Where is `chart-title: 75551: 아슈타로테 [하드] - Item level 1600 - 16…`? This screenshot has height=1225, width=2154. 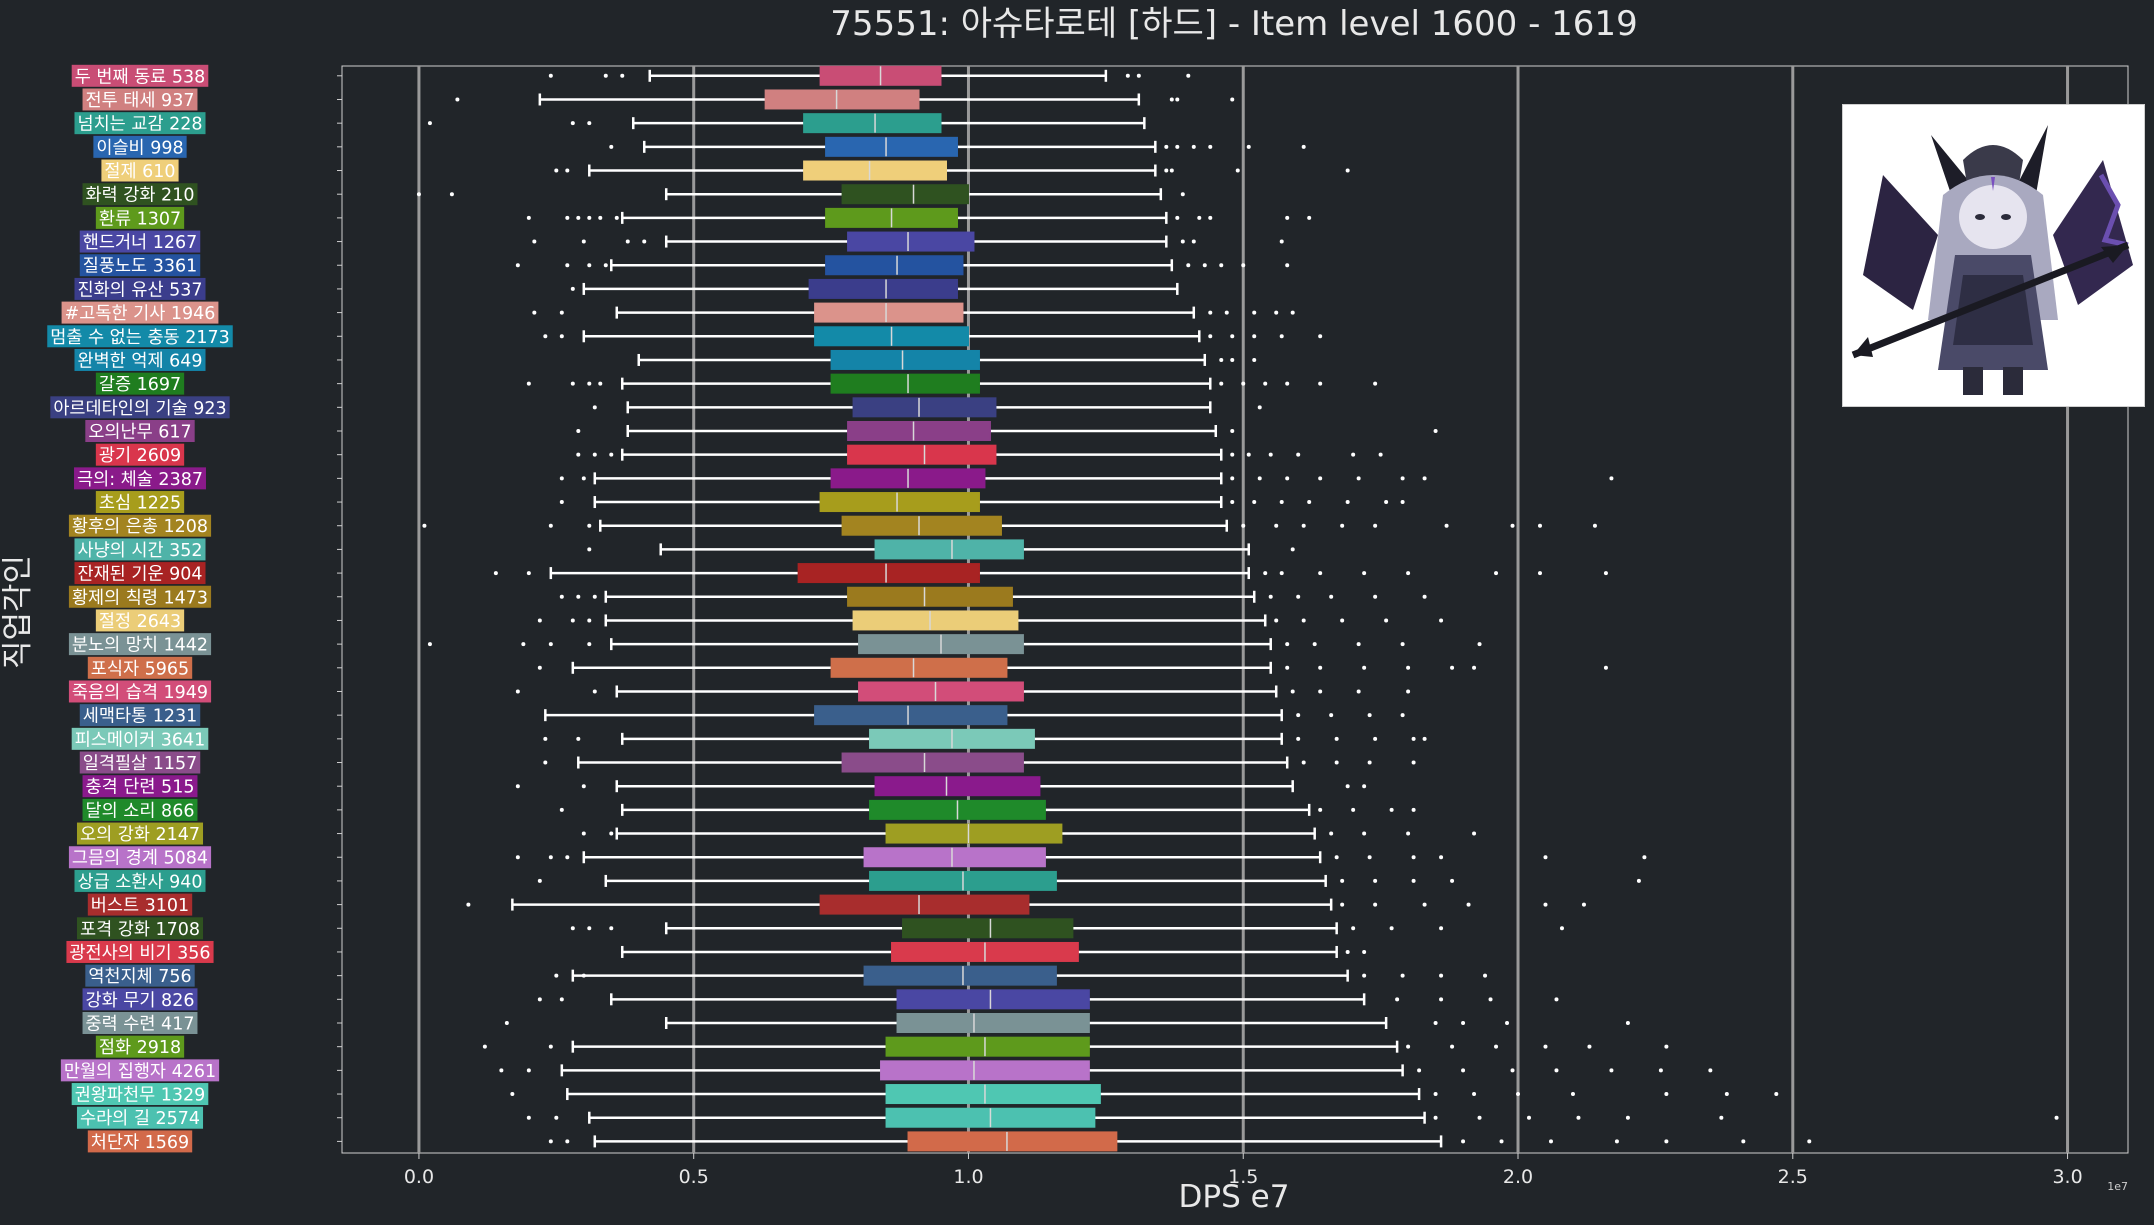
chart-title: 75551: 아슈타로테 [하드] - Item level 1600 - 16… is located at coordinates (1233, 24).